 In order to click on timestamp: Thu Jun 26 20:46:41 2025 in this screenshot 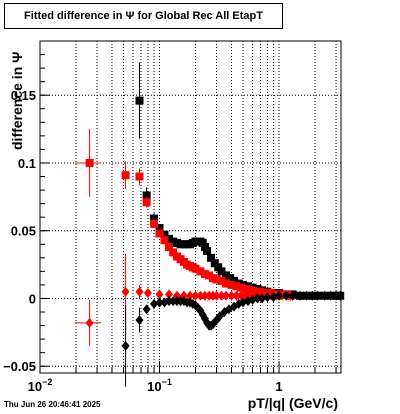, I will do `click(52, 404)`.